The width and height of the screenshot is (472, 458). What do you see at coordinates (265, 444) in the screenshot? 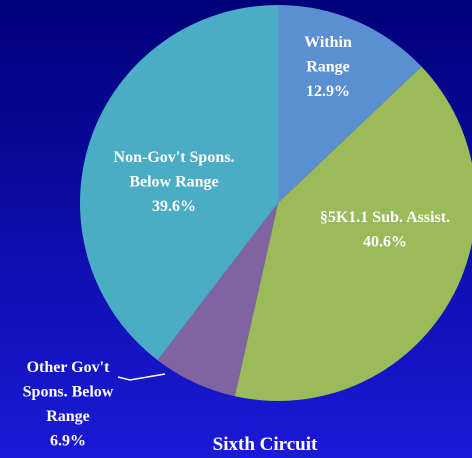
I see `chart-title: Sixth Circuit` at bounding box center [265, 444].